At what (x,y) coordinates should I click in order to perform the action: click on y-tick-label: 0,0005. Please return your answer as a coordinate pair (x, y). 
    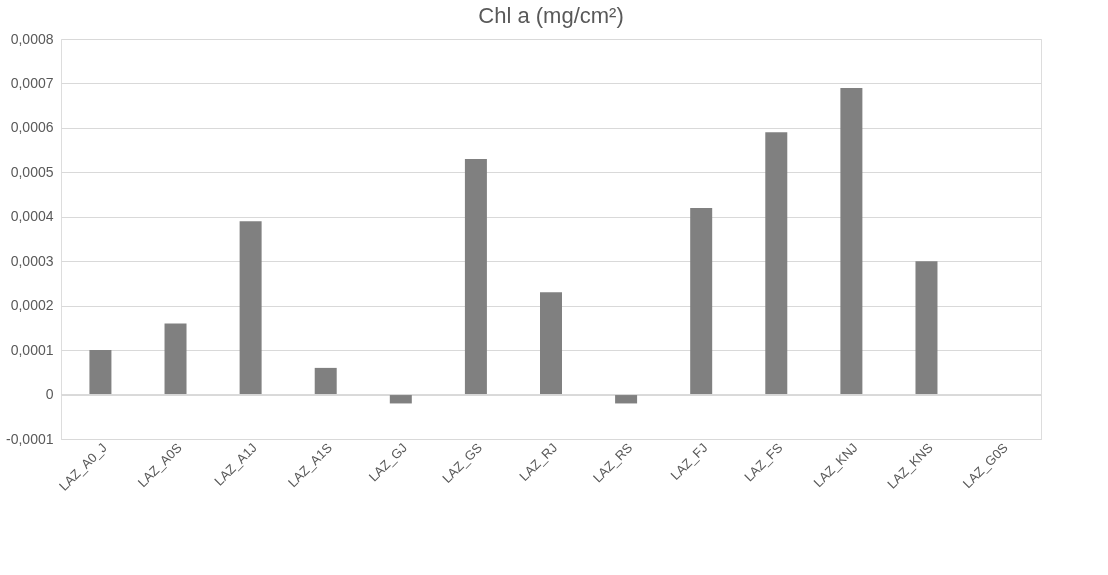
    Looking at the image, I should click on (32, 171).